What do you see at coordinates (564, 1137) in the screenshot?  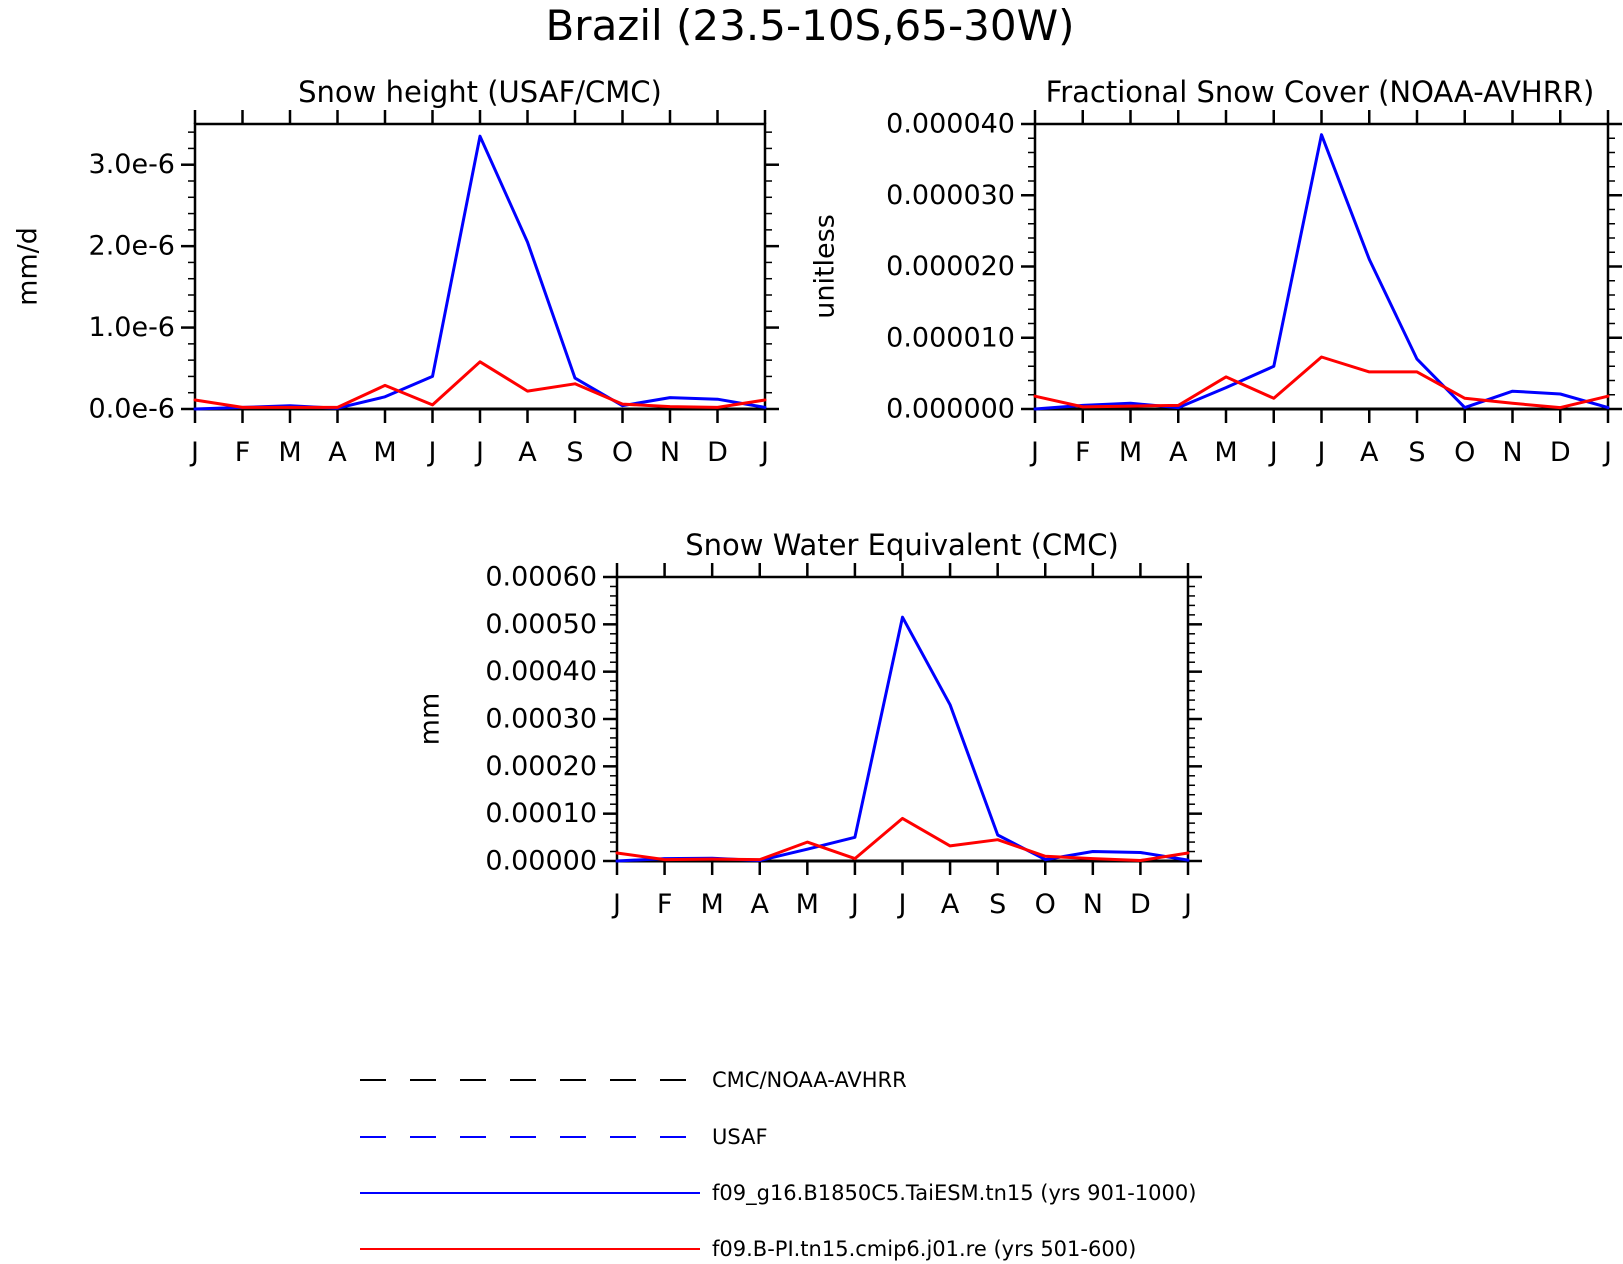 I see `legend-entry: USAF` at bounding box center [564, 1137].